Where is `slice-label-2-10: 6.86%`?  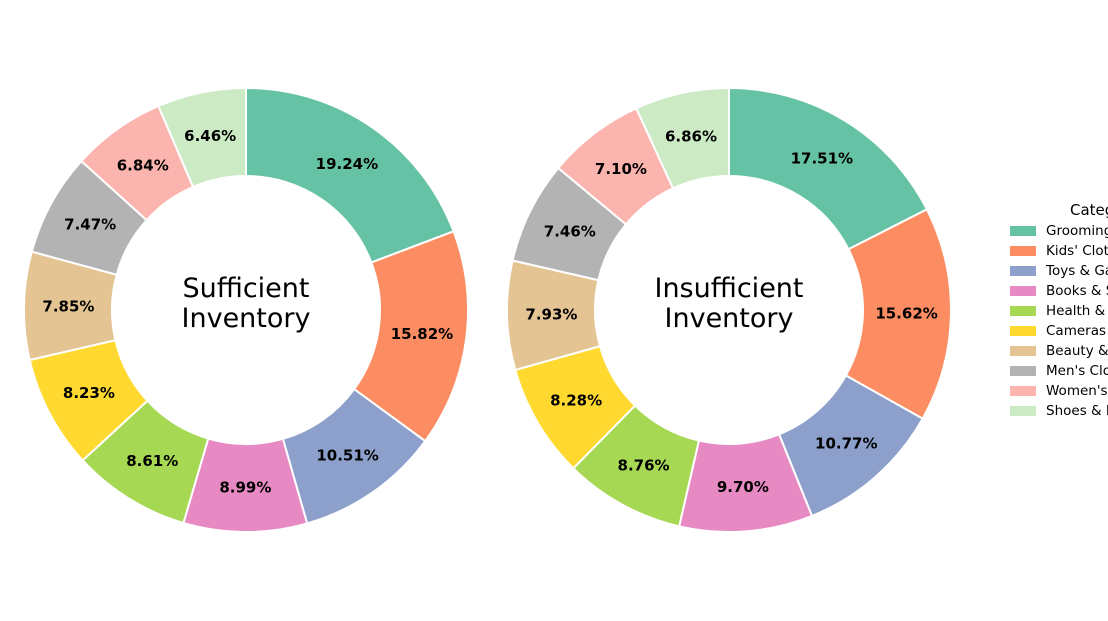 slice-label-2-10: 6.86% is located at coordinates (691, 137).